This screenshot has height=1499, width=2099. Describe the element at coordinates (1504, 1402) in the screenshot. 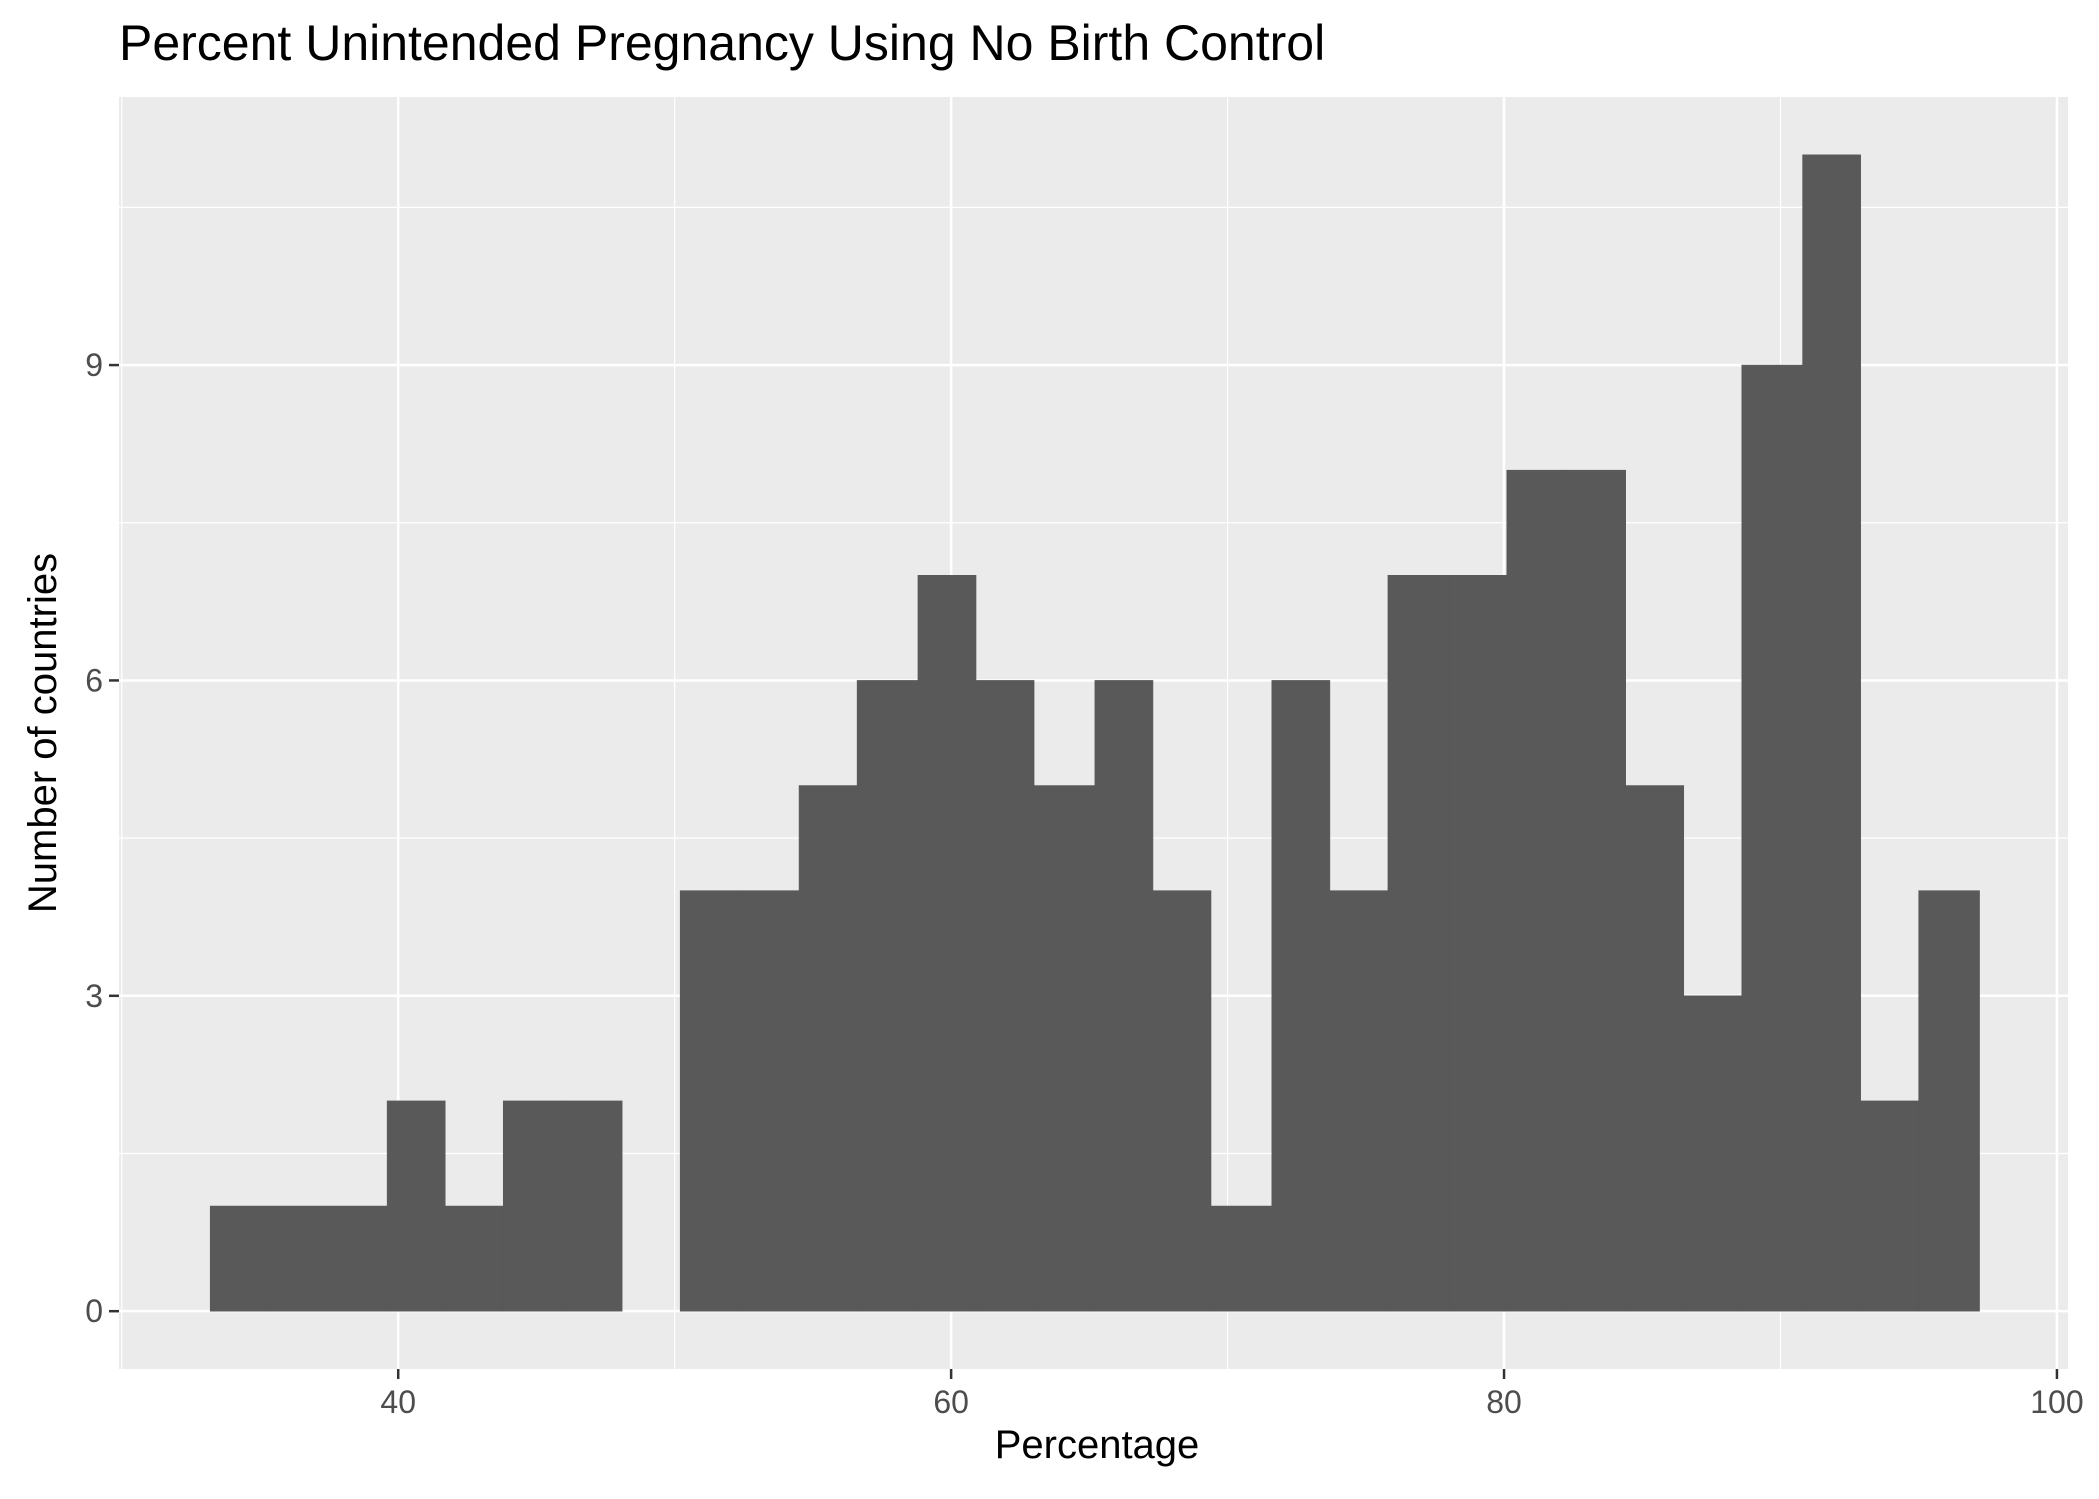

I see `x-tick-label: 80` at that location.